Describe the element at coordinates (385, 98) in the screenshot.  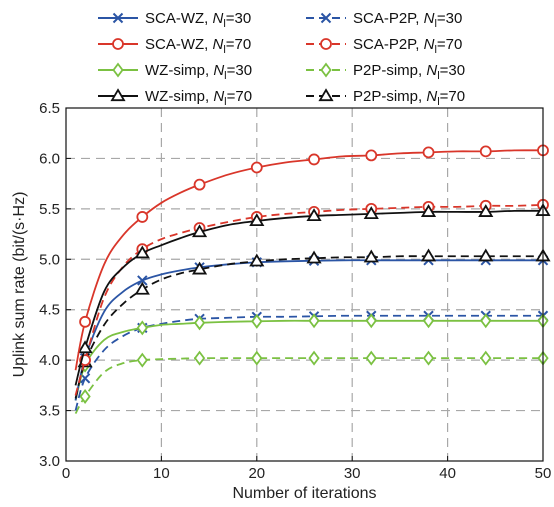
I see `legend-item: P2P-simp, Nl=70` at that location.